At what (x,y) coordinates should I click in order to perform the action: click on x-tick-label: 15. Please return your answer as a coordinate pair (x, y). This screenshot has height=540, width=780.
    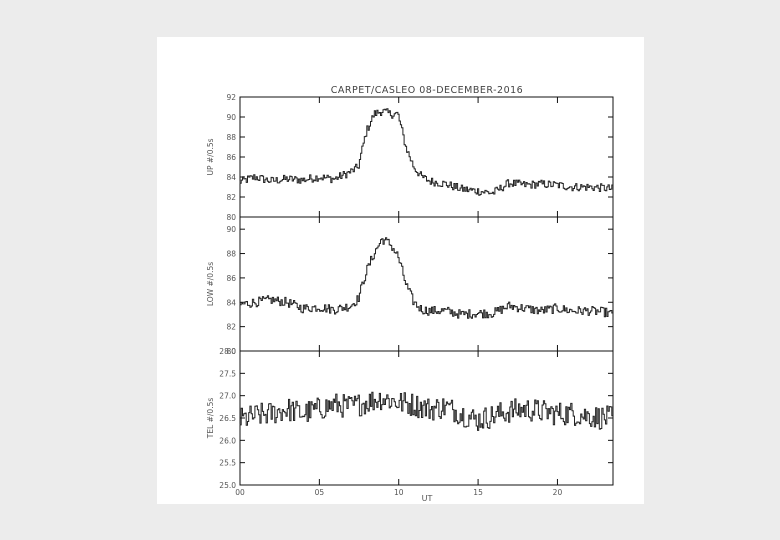
    Looking at the image, I should click on (478, 492).